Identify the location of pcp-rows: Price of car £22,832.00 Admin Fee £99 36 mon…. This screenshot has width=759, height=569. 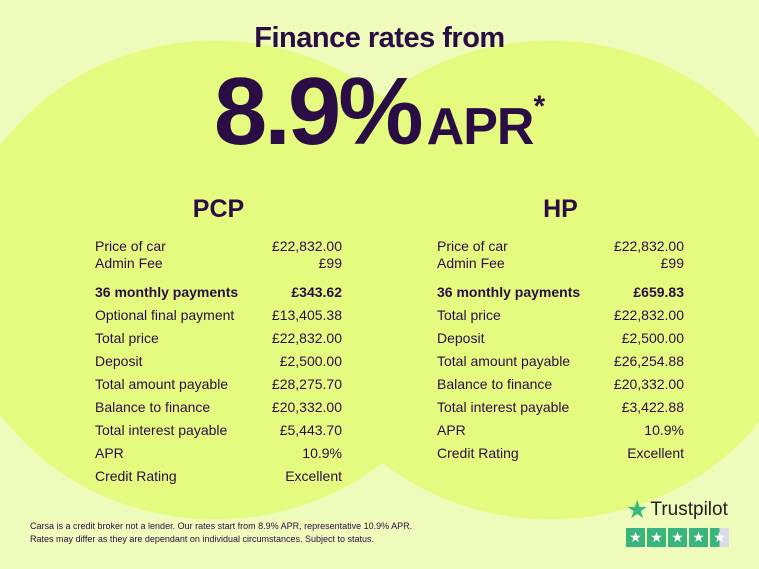
(218, 361).